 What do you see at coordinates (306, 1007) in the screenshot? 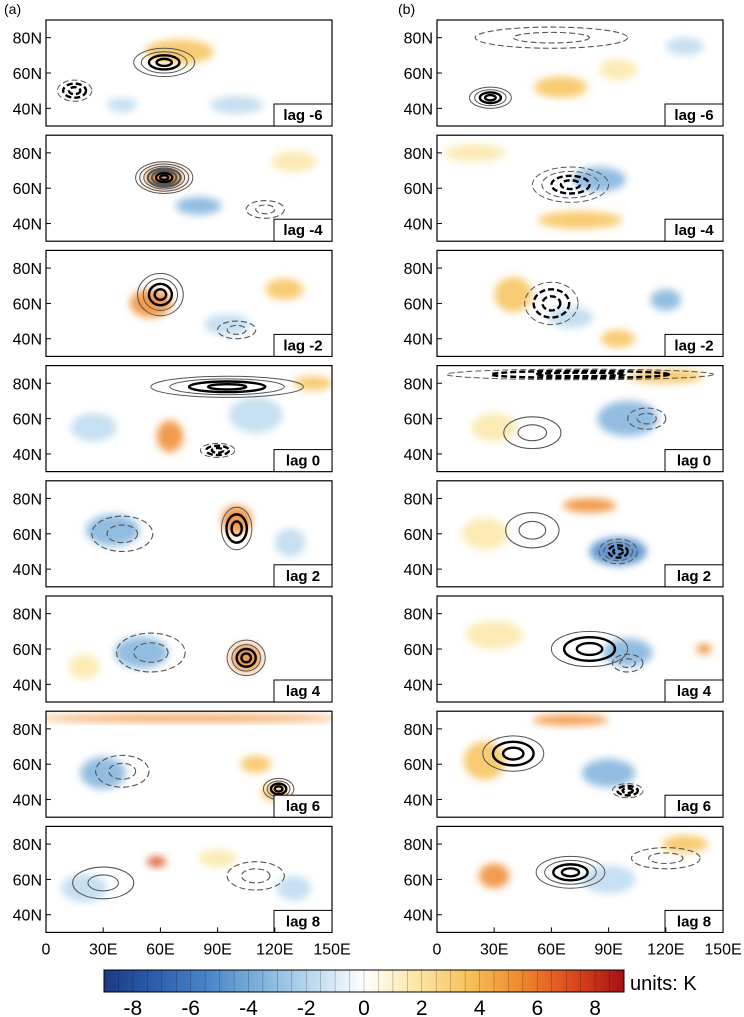
I see `colorbar-tick-label: -2` at bounding box center [306, 1007].